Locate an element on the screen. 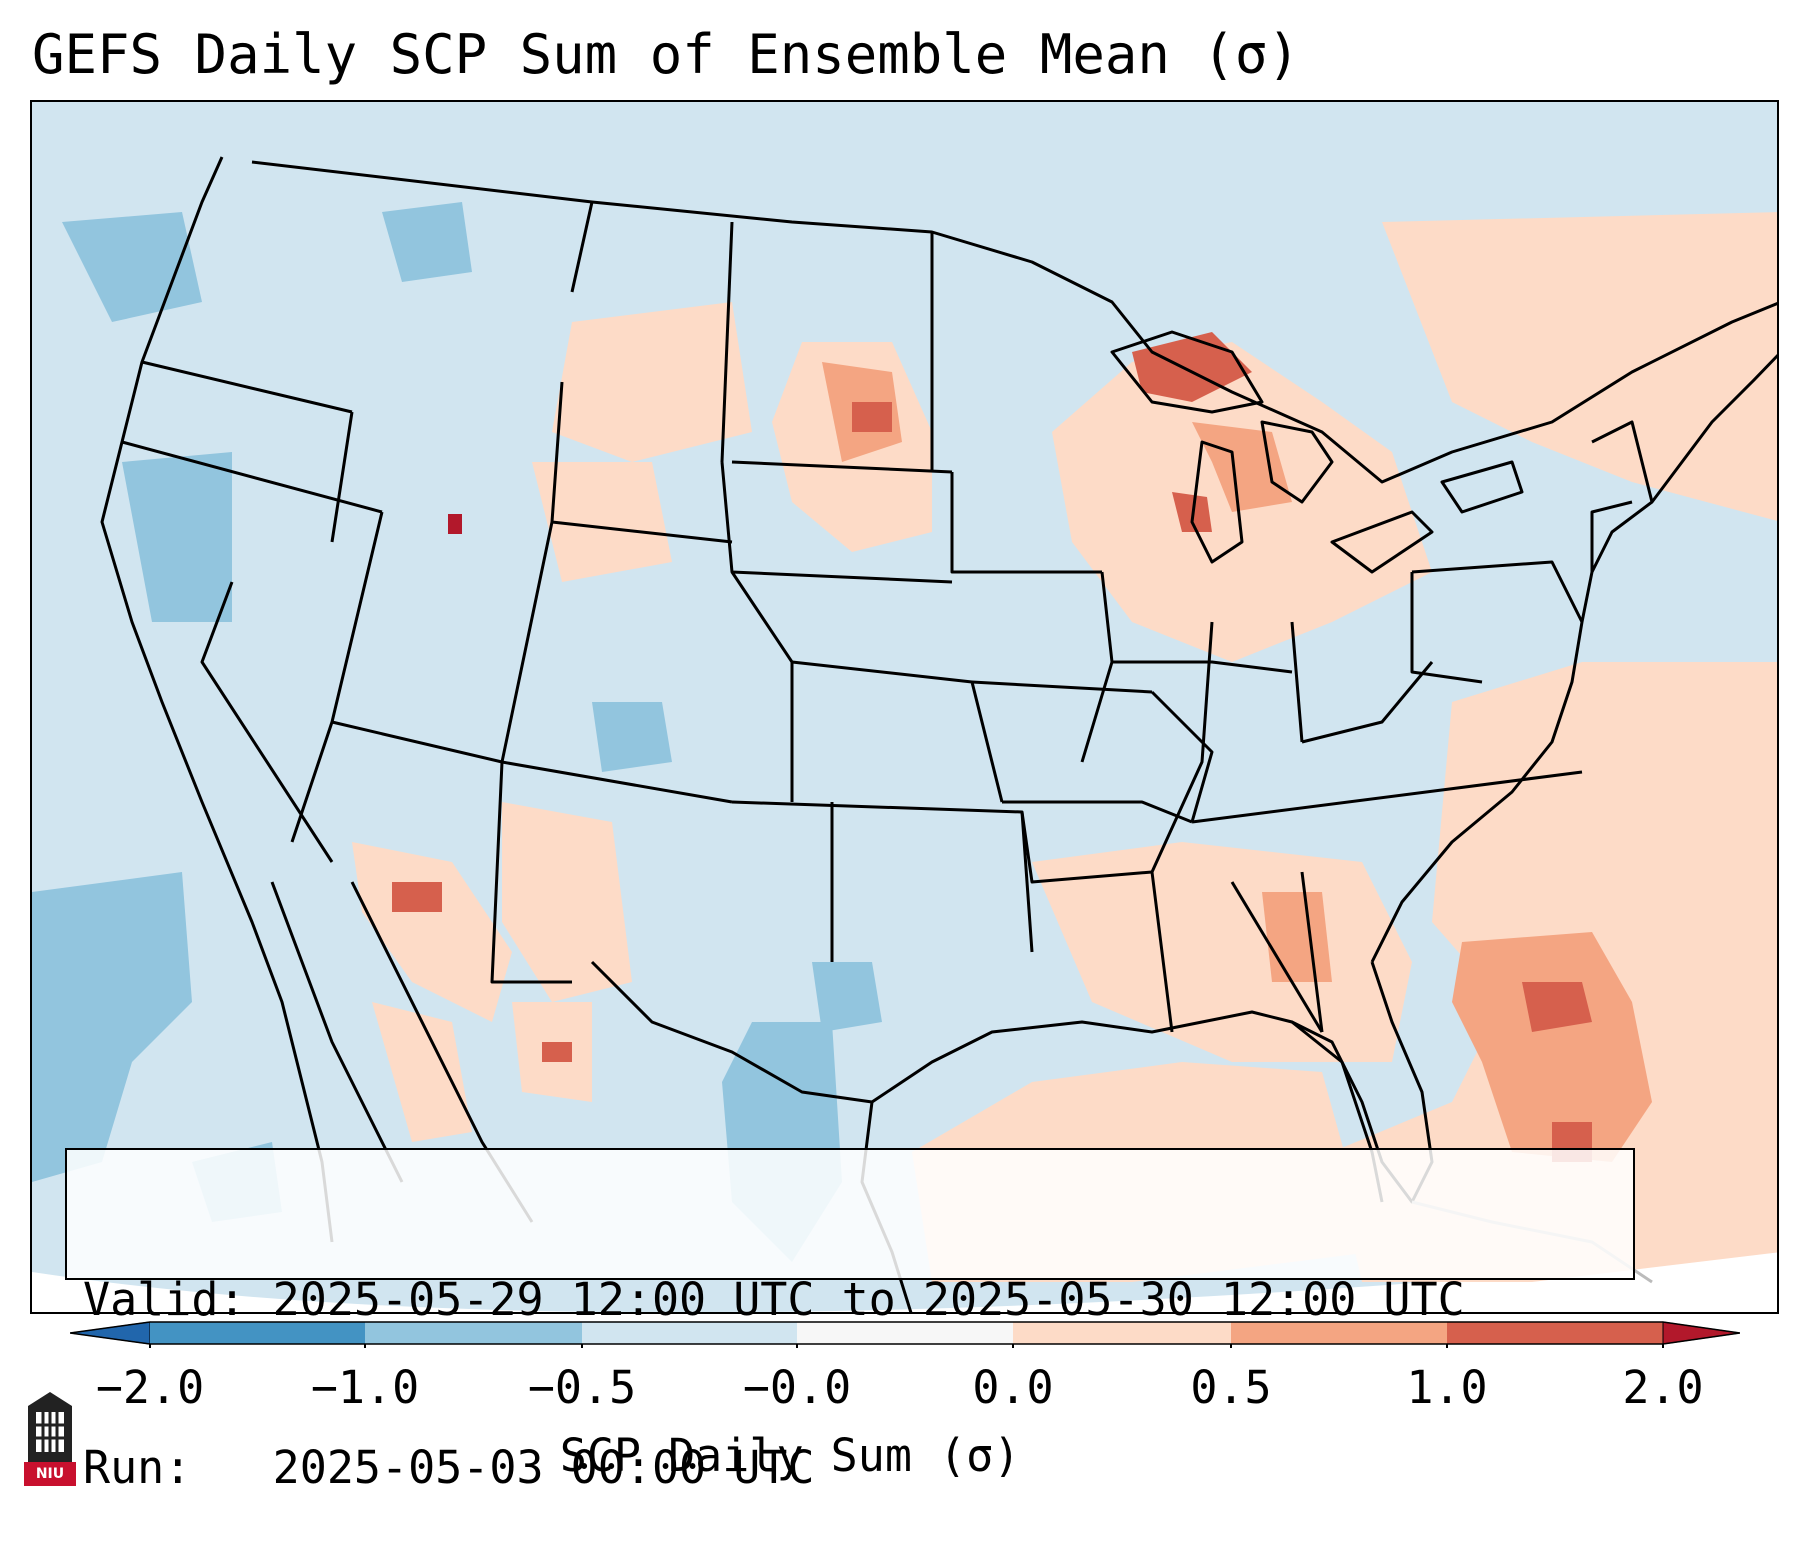 This screenshot has width=1803, height=1552. colorbar-tick-label: 0.5 is located at coordinates (1231, 1387).